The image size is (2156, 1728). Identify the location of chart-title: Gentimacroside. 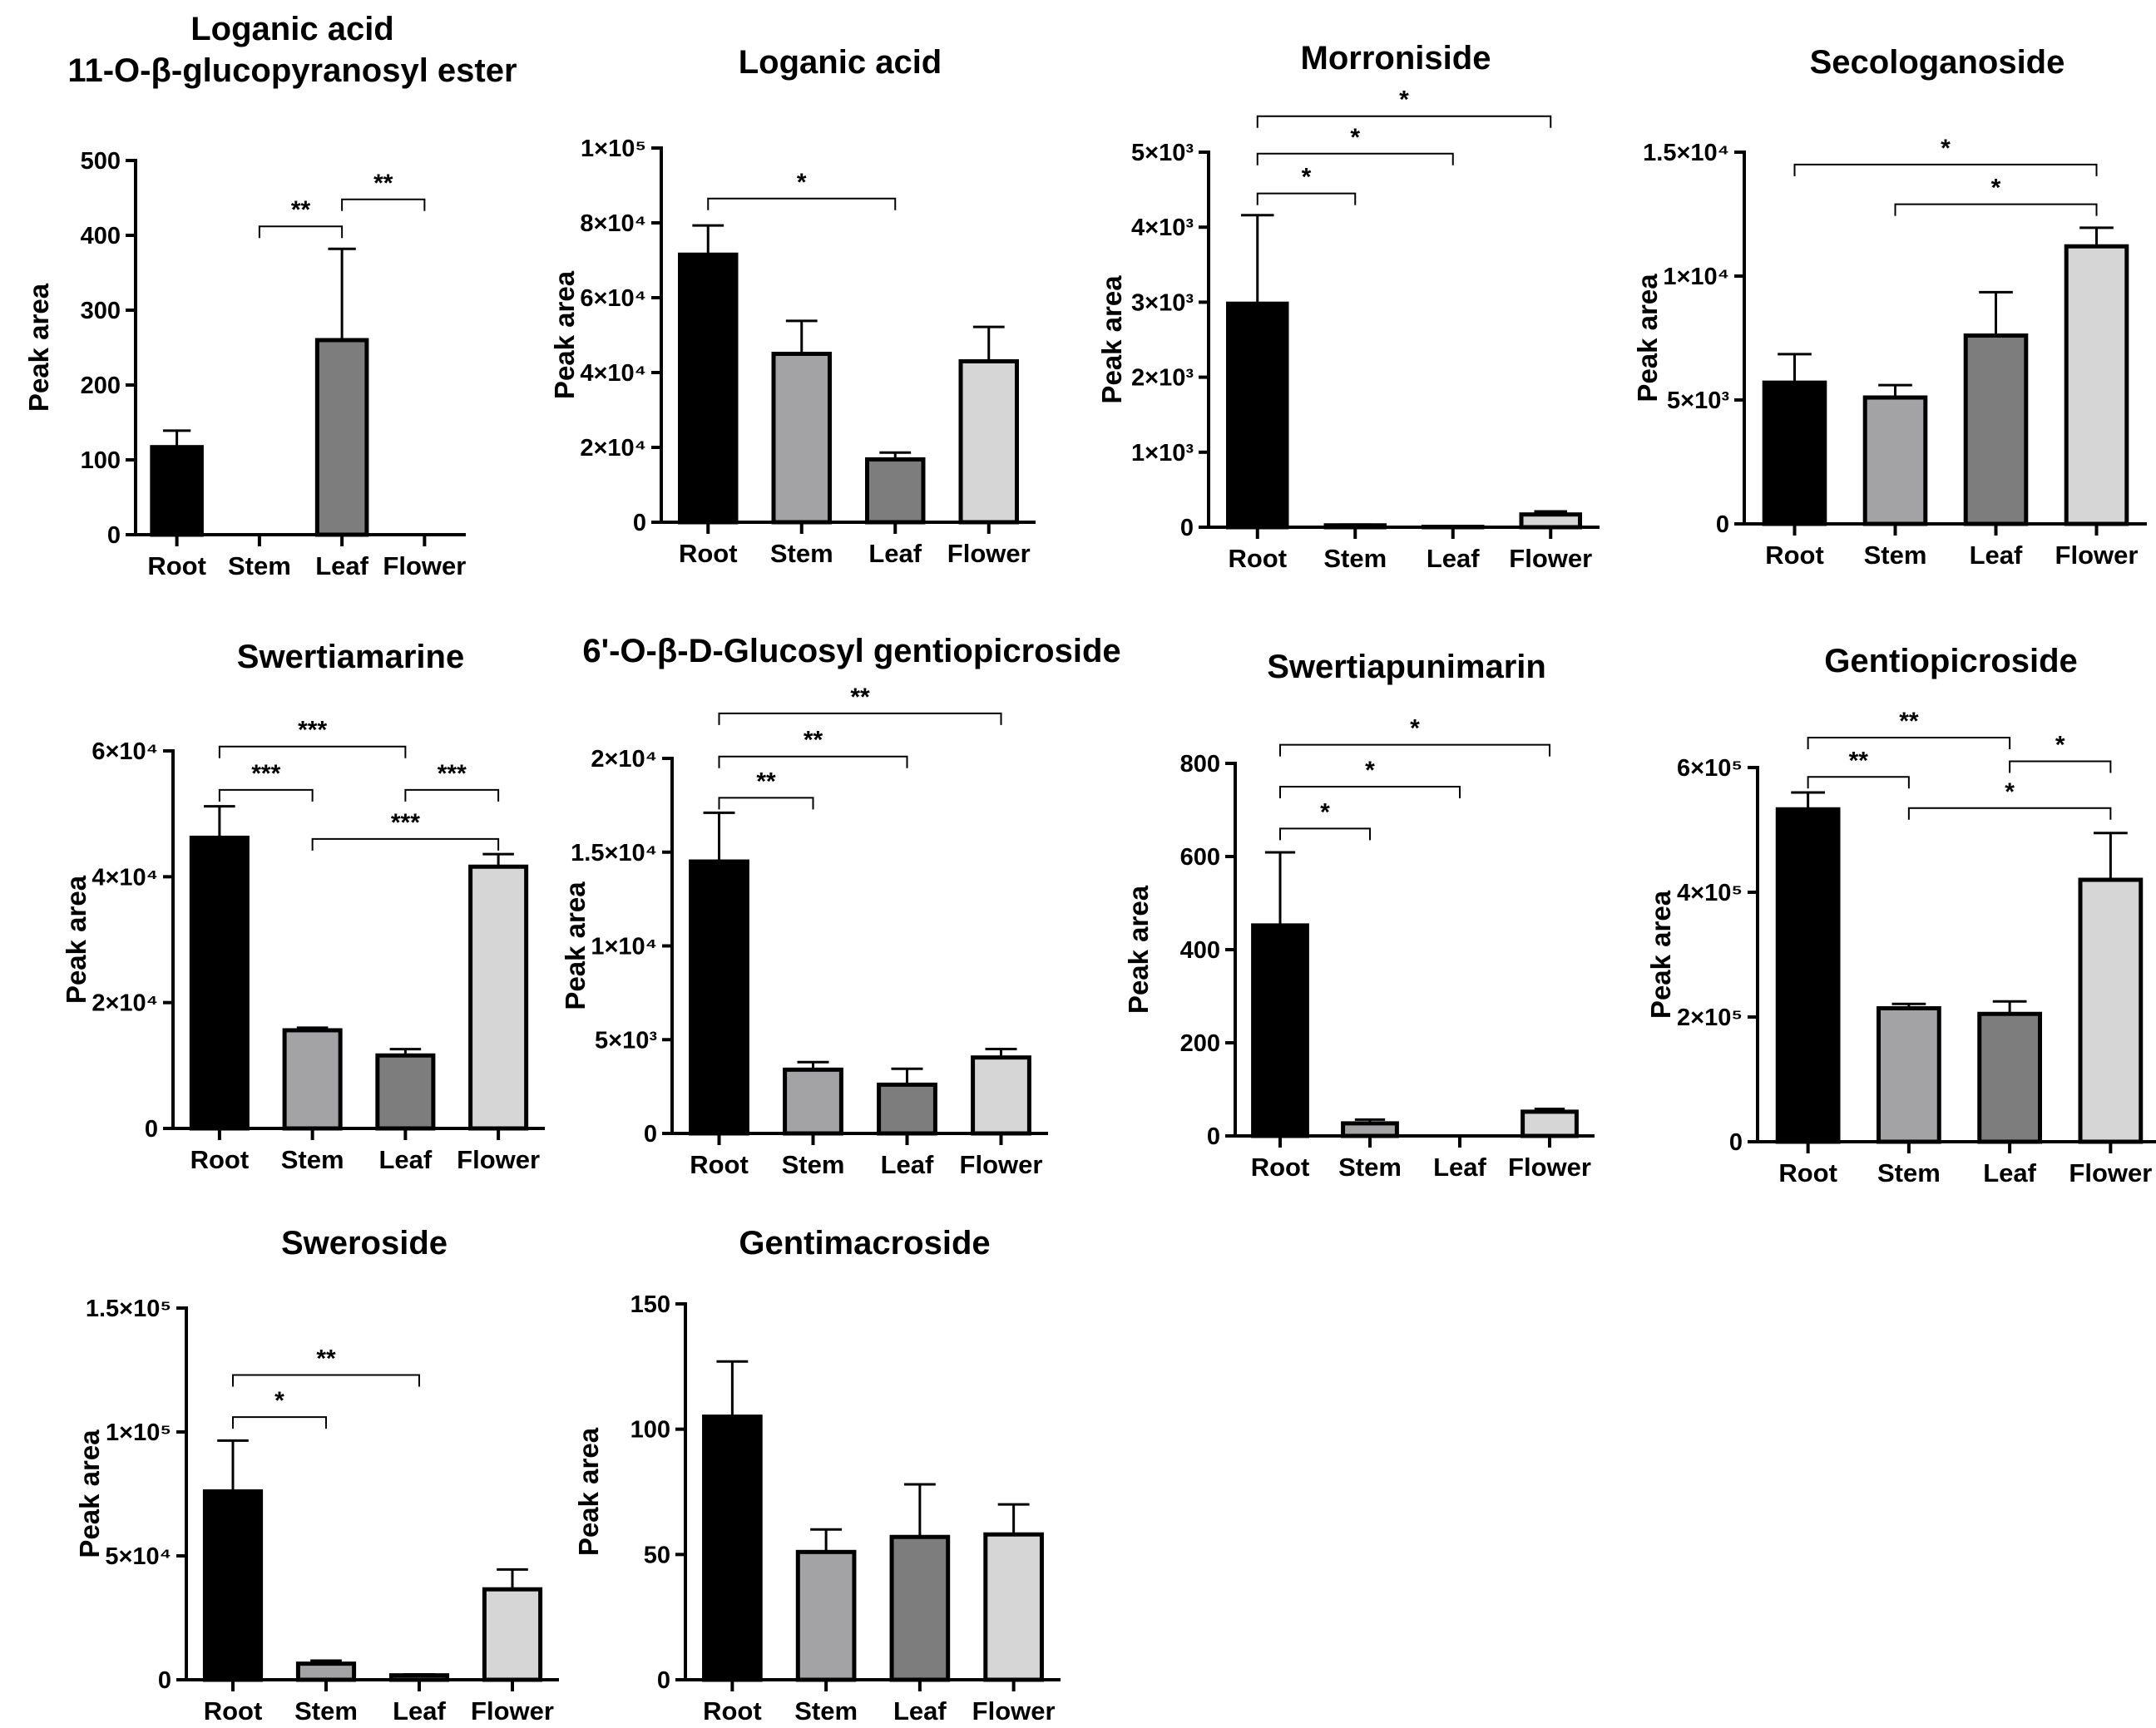
(864, 1243).